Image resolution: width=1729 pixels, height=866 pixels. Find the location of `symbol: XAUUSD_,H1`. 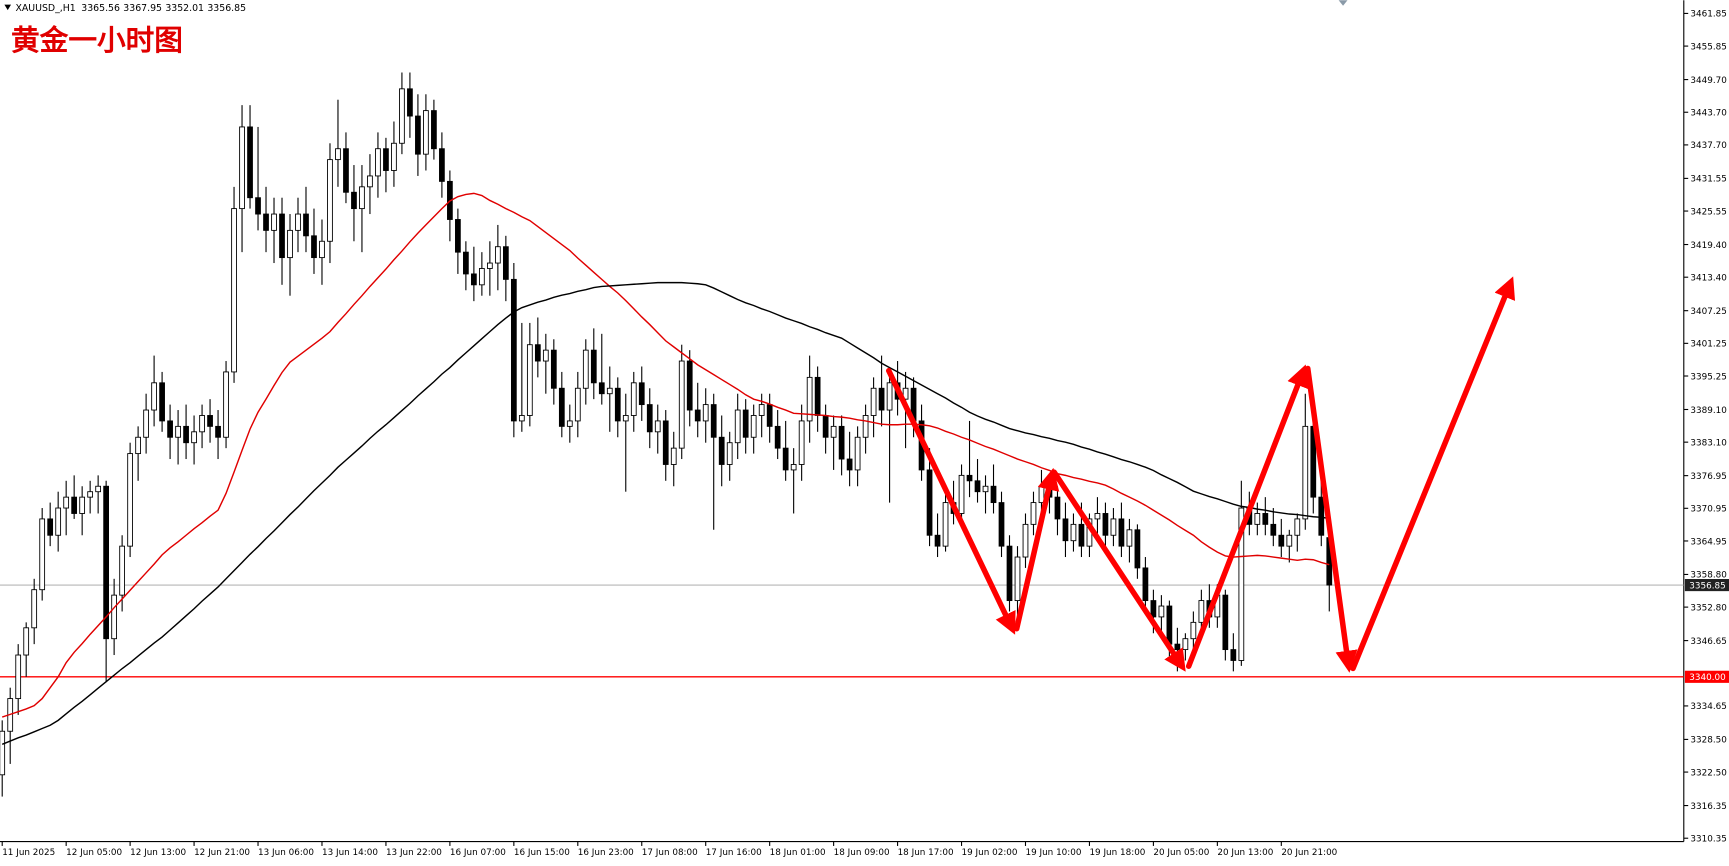

symbol: XAUUSD_,H1 is located at coordinates (45, 8).